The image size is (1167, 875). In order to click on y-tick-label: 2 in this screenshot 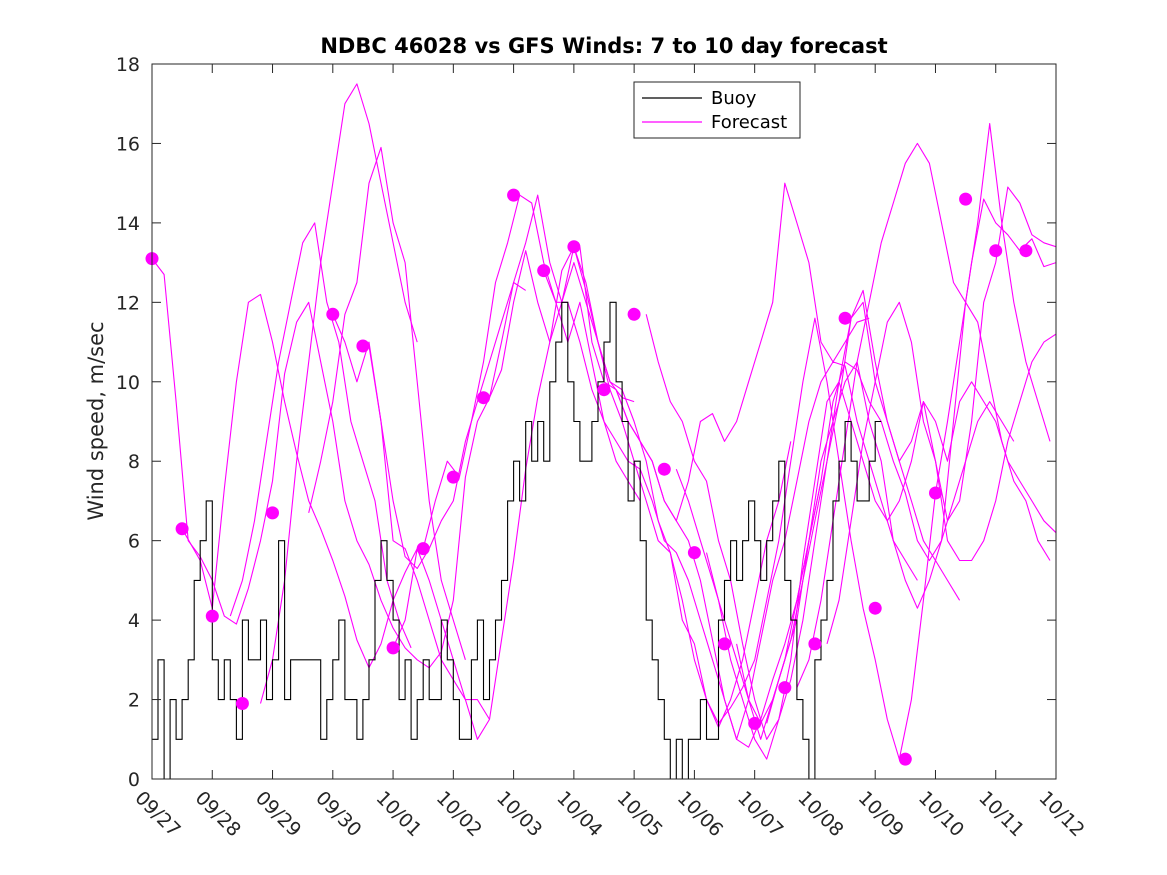, I will do `click(134, 701)`.